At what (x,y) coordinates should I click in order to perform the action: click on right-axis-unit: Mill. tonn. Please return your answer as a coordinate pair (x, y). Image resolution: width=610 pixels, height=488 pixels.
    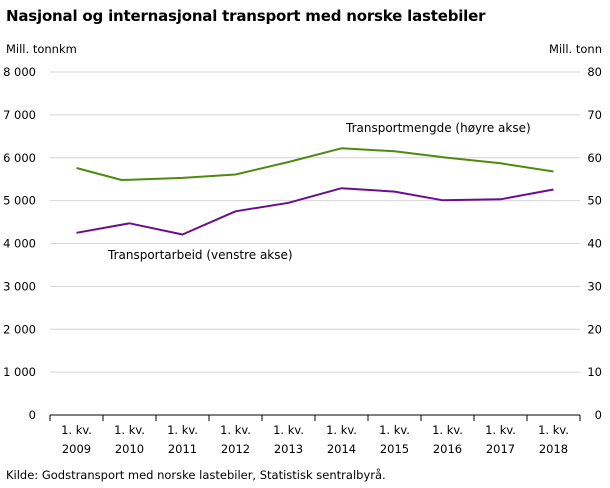
    Looking at the image, I should click on (575, 49).